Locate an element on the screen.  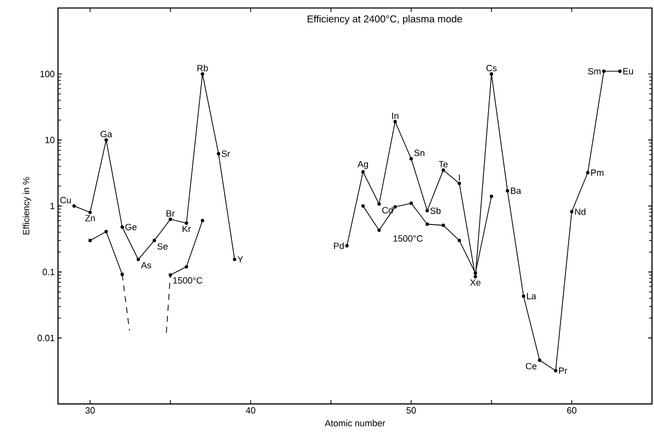
y-tick-label: 100 is located at coordinates (47, 74).